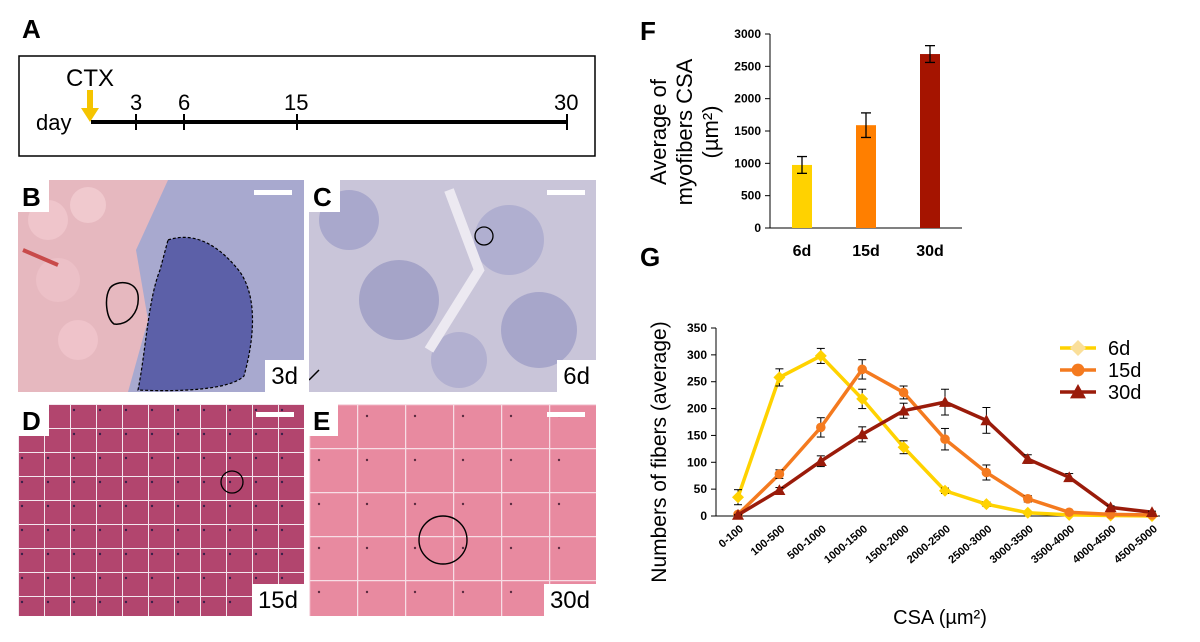 The height and width of the screenshot is (642, 1200). What do you see at coordinates (731, 536) in the screenshot?
I see `x-tick-label: 0-100` at bounding box center [731, 536].